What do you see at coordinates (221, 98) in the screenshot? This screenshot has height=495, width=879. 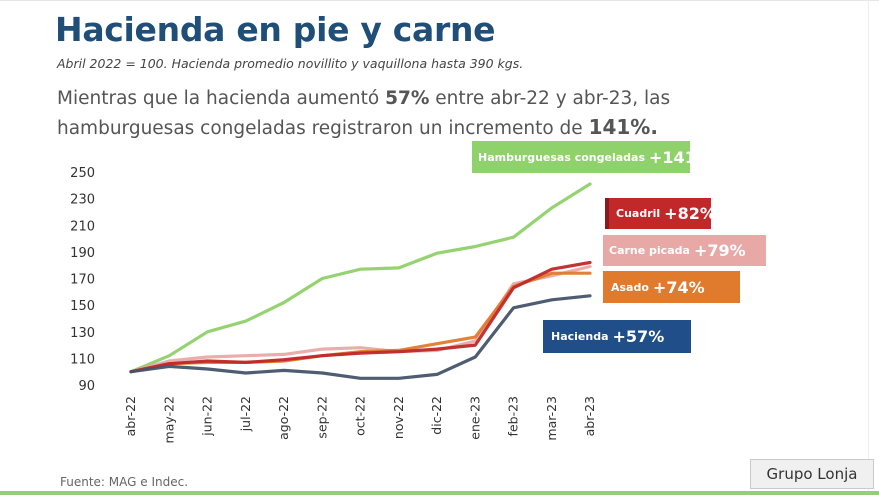 I see `headline-part1: Mientras que la hacienda aumentó` at bounding box center [221, 98].